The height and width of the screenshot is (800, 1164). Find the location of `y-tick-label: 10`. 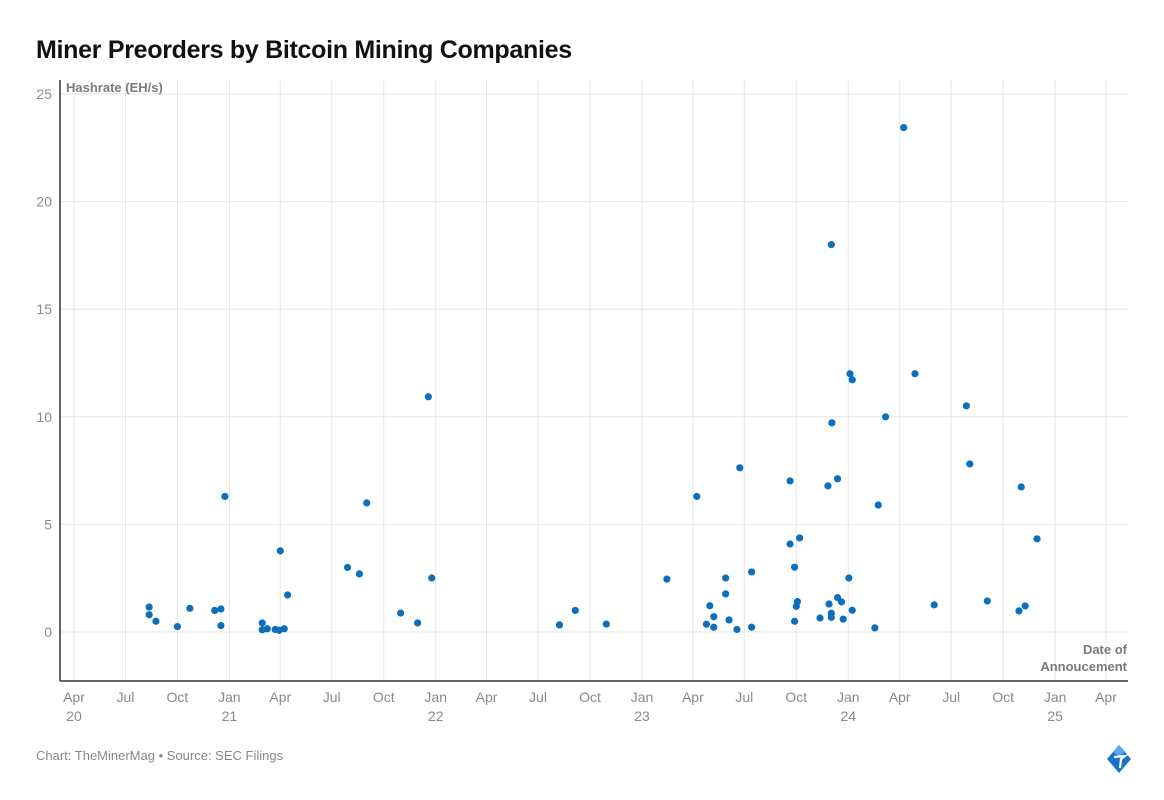

y-tick-label: 10 is located at coordinates (44, 417).